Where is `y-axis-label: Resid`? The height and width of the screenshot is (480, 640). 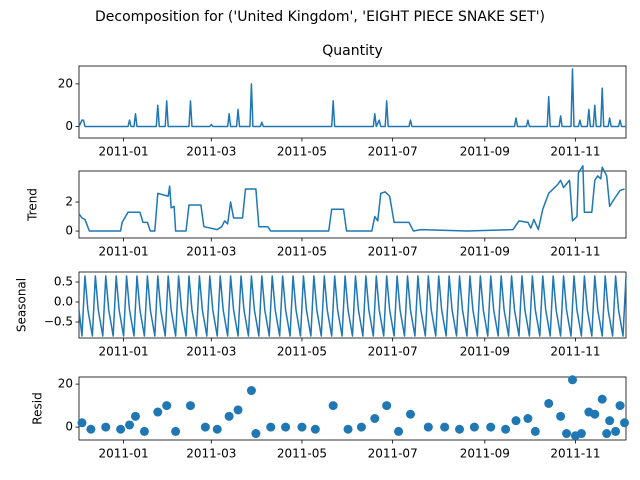
y-axis-label: Resid is located at coordinates (38, 408).